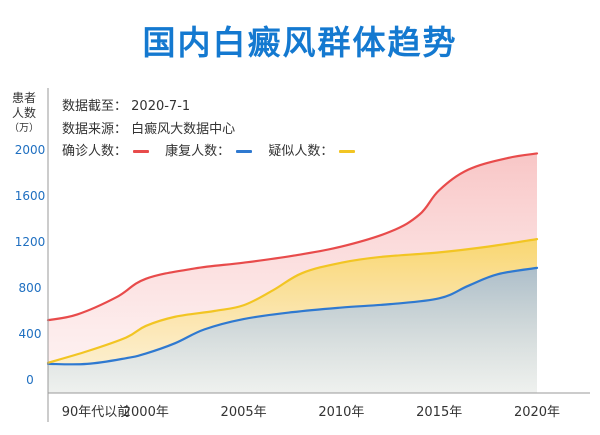 Image resolution: width=600 pixels, height=435 pixels. Describe the element at coordinates (300, 42) in the screenshot. I see `chart-title: 国内白癜风群体趋势` at that location.